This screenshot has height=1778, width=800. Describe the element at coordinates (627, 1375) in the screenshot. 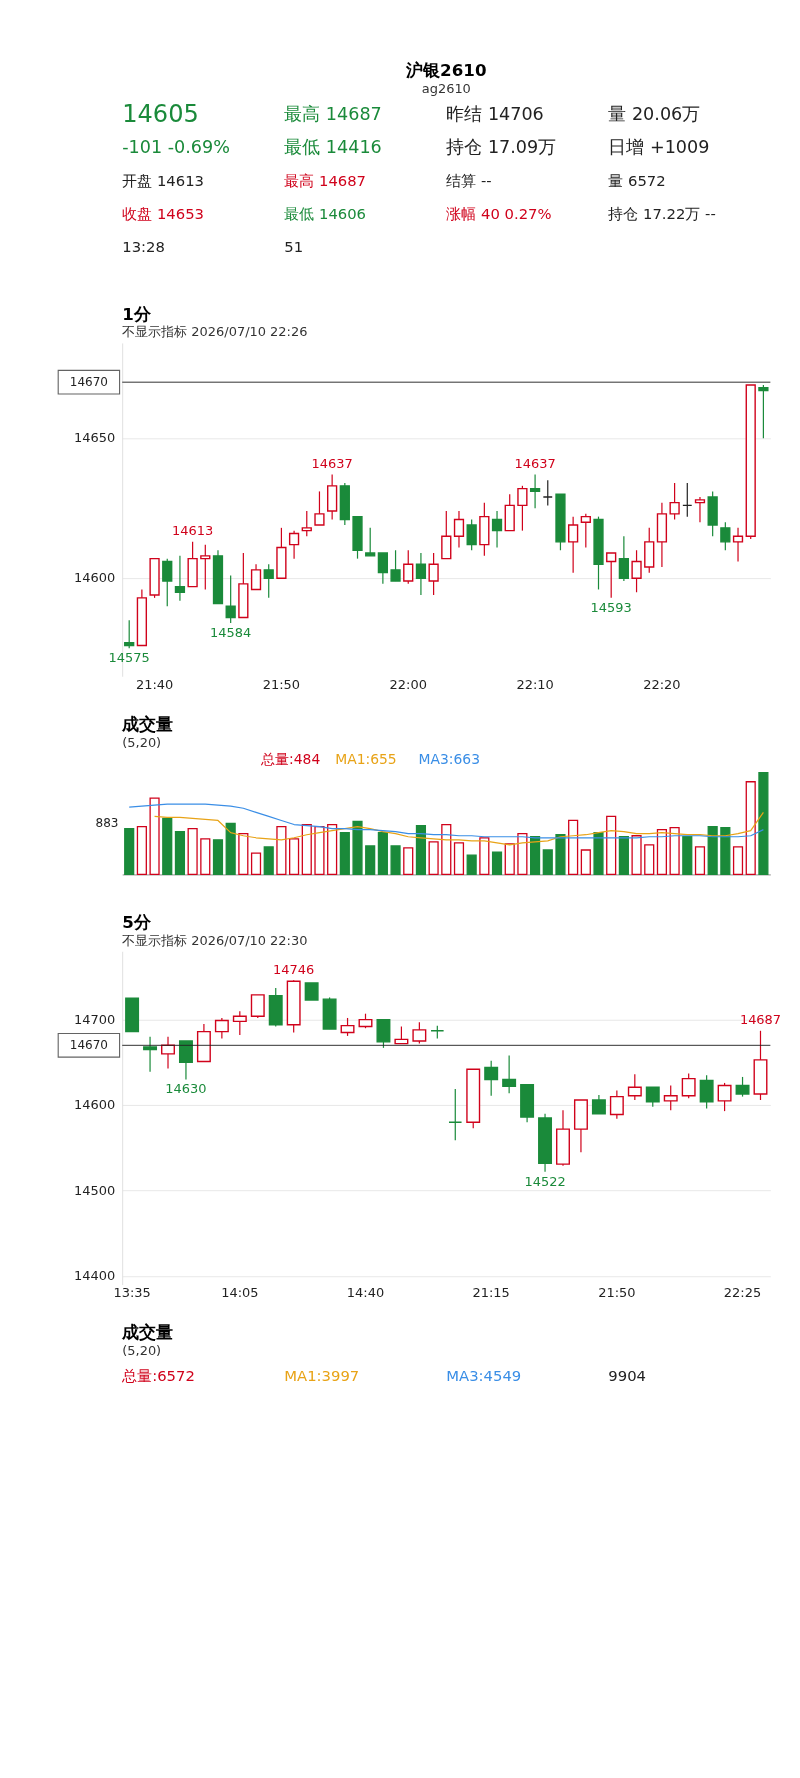

I see `text: 9904` at that location.